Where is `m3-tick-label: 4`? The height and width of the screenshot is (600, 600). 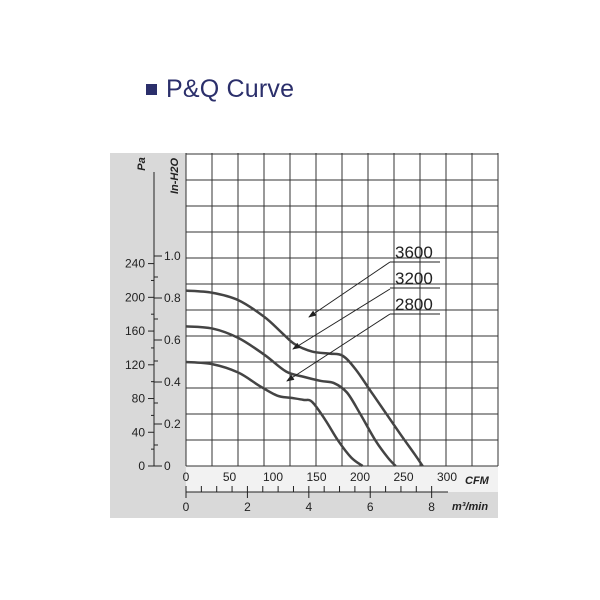 m3-tick-label: 4 is located at coordinates (308, 507).